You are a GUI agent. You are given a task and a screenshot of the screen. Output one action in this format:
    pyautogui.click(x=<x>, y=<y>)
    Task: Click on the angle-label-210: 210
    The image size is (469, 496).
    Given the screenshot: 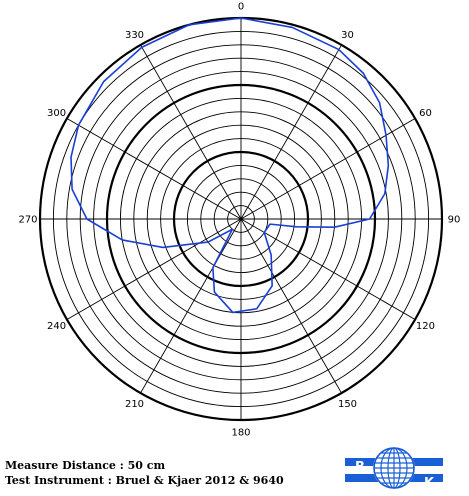 What is the action you would take?
    pyautogui.click(x=134, y=404)
    